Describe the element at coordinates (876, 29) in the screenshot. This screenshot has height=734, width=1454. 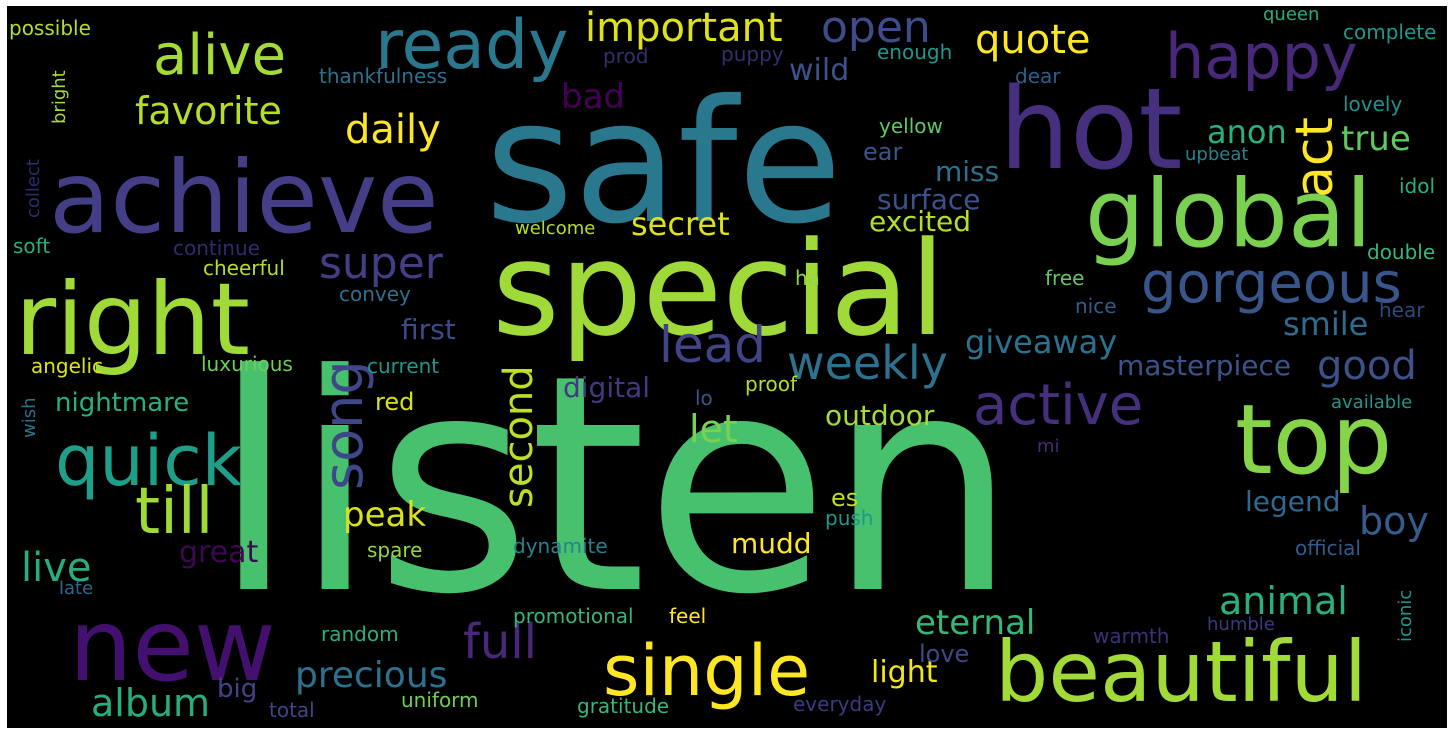
I see `word-open: open` at that location.